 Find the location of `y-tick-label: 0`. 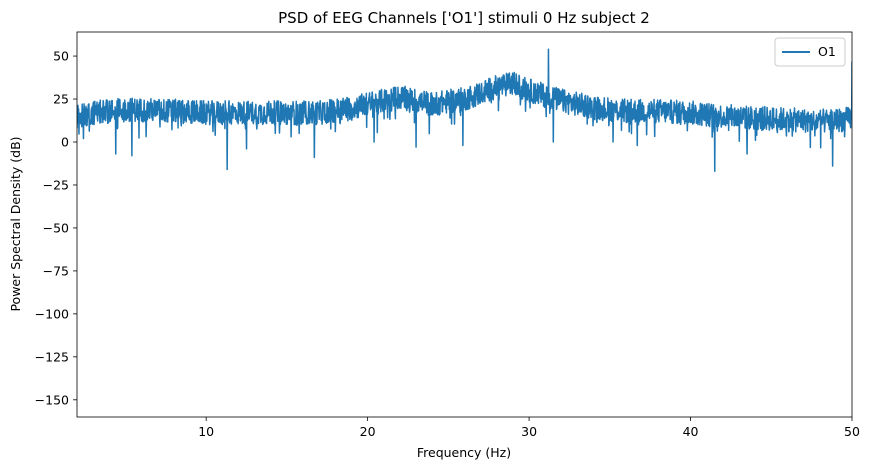

y-tick-label: 0 is located at coordinates (65, 142).